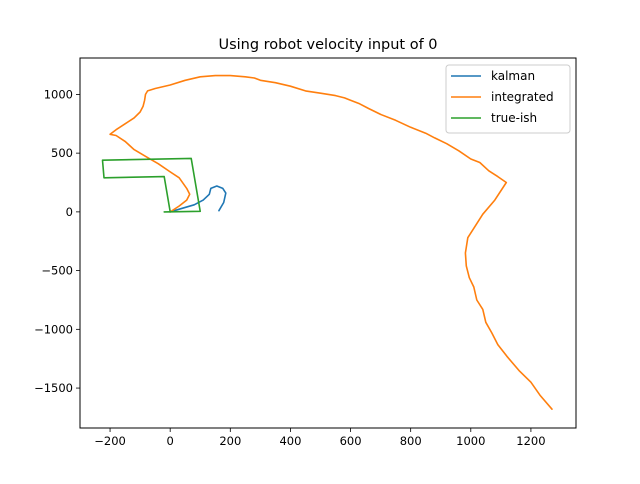 The height and width of the screenshot is (484, 640). I want to click on x-tick-label: 800, so click(411, 441).